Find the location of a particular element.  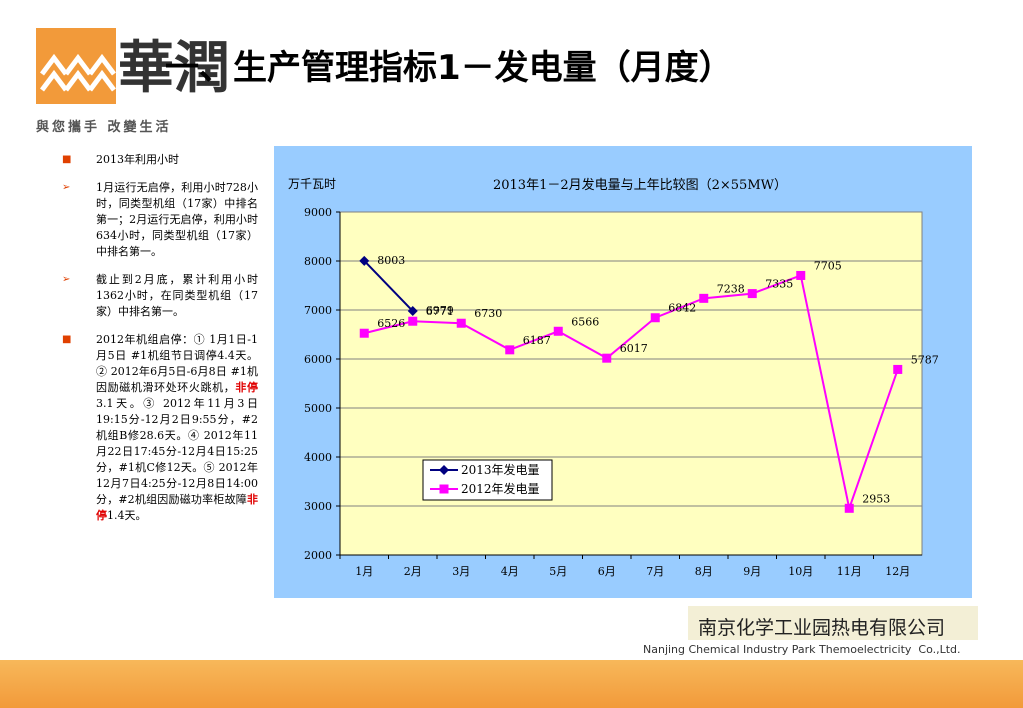

logo-mark is located at coordinates (76, 66).